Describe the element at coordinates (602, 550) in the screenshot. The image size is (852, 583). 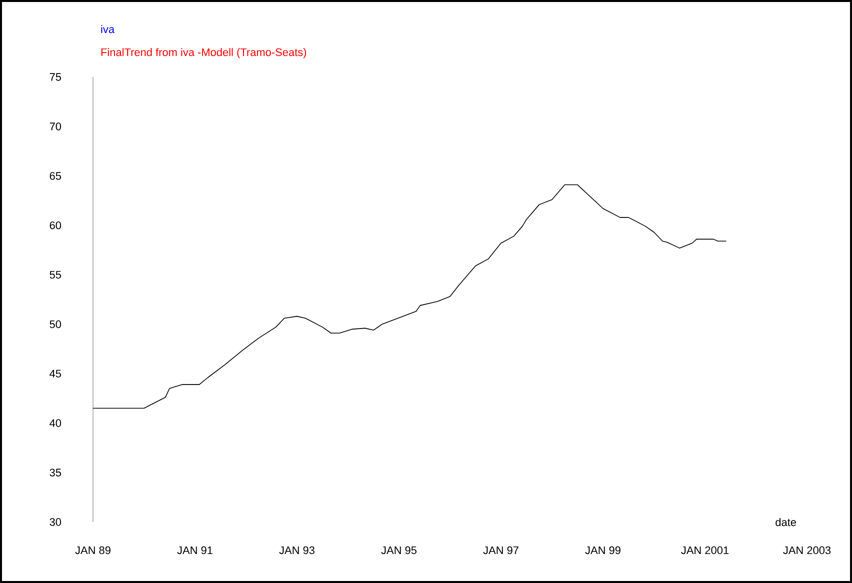
I see `x-tick-label: JAN 99` at that location.